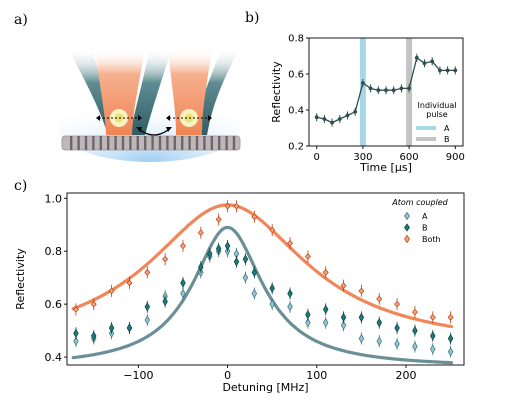 The height and width of the screenshot is (404, 506). I want to click on x-tick-label: 600, so click(409, 157).